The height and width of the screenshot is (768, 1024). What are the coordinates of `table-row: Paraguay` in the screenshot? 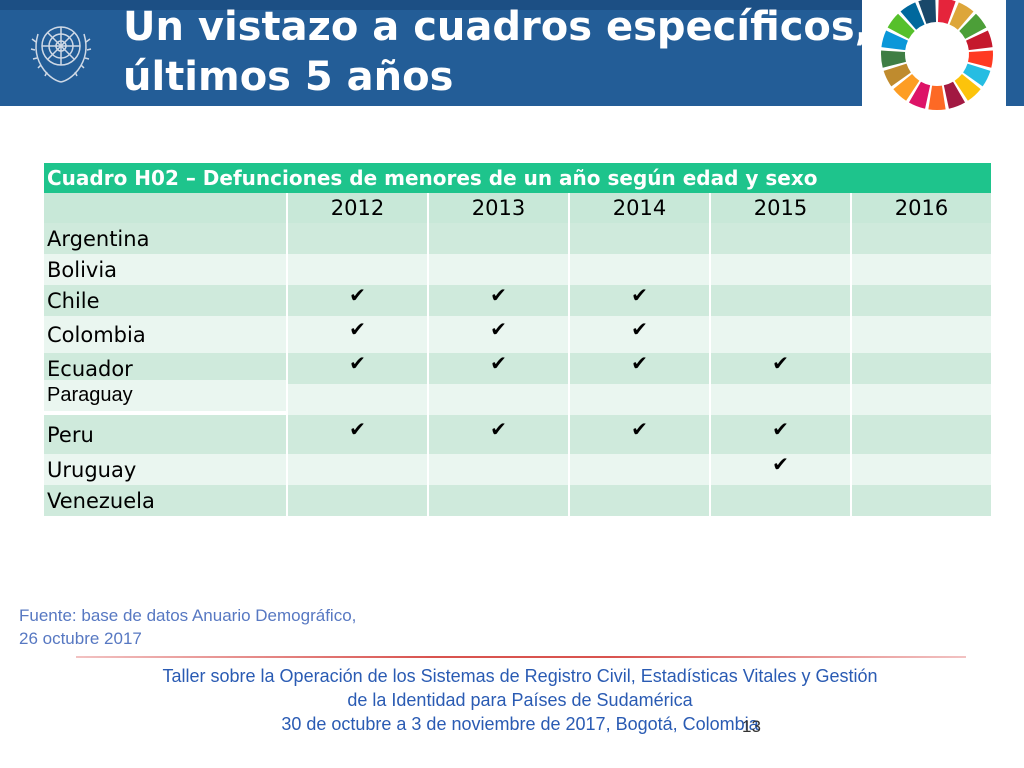 It's located at (517, 397).